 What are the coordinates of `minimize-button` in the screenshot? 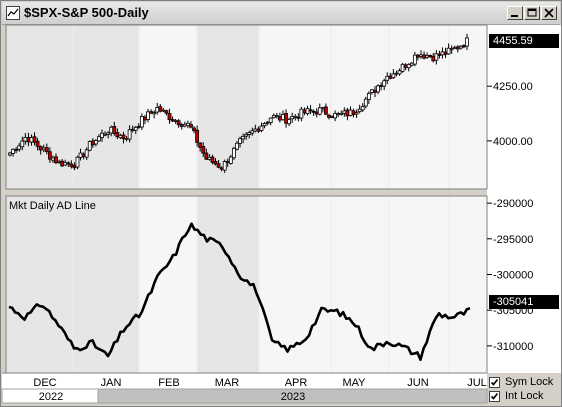 It's located at (515, 13).